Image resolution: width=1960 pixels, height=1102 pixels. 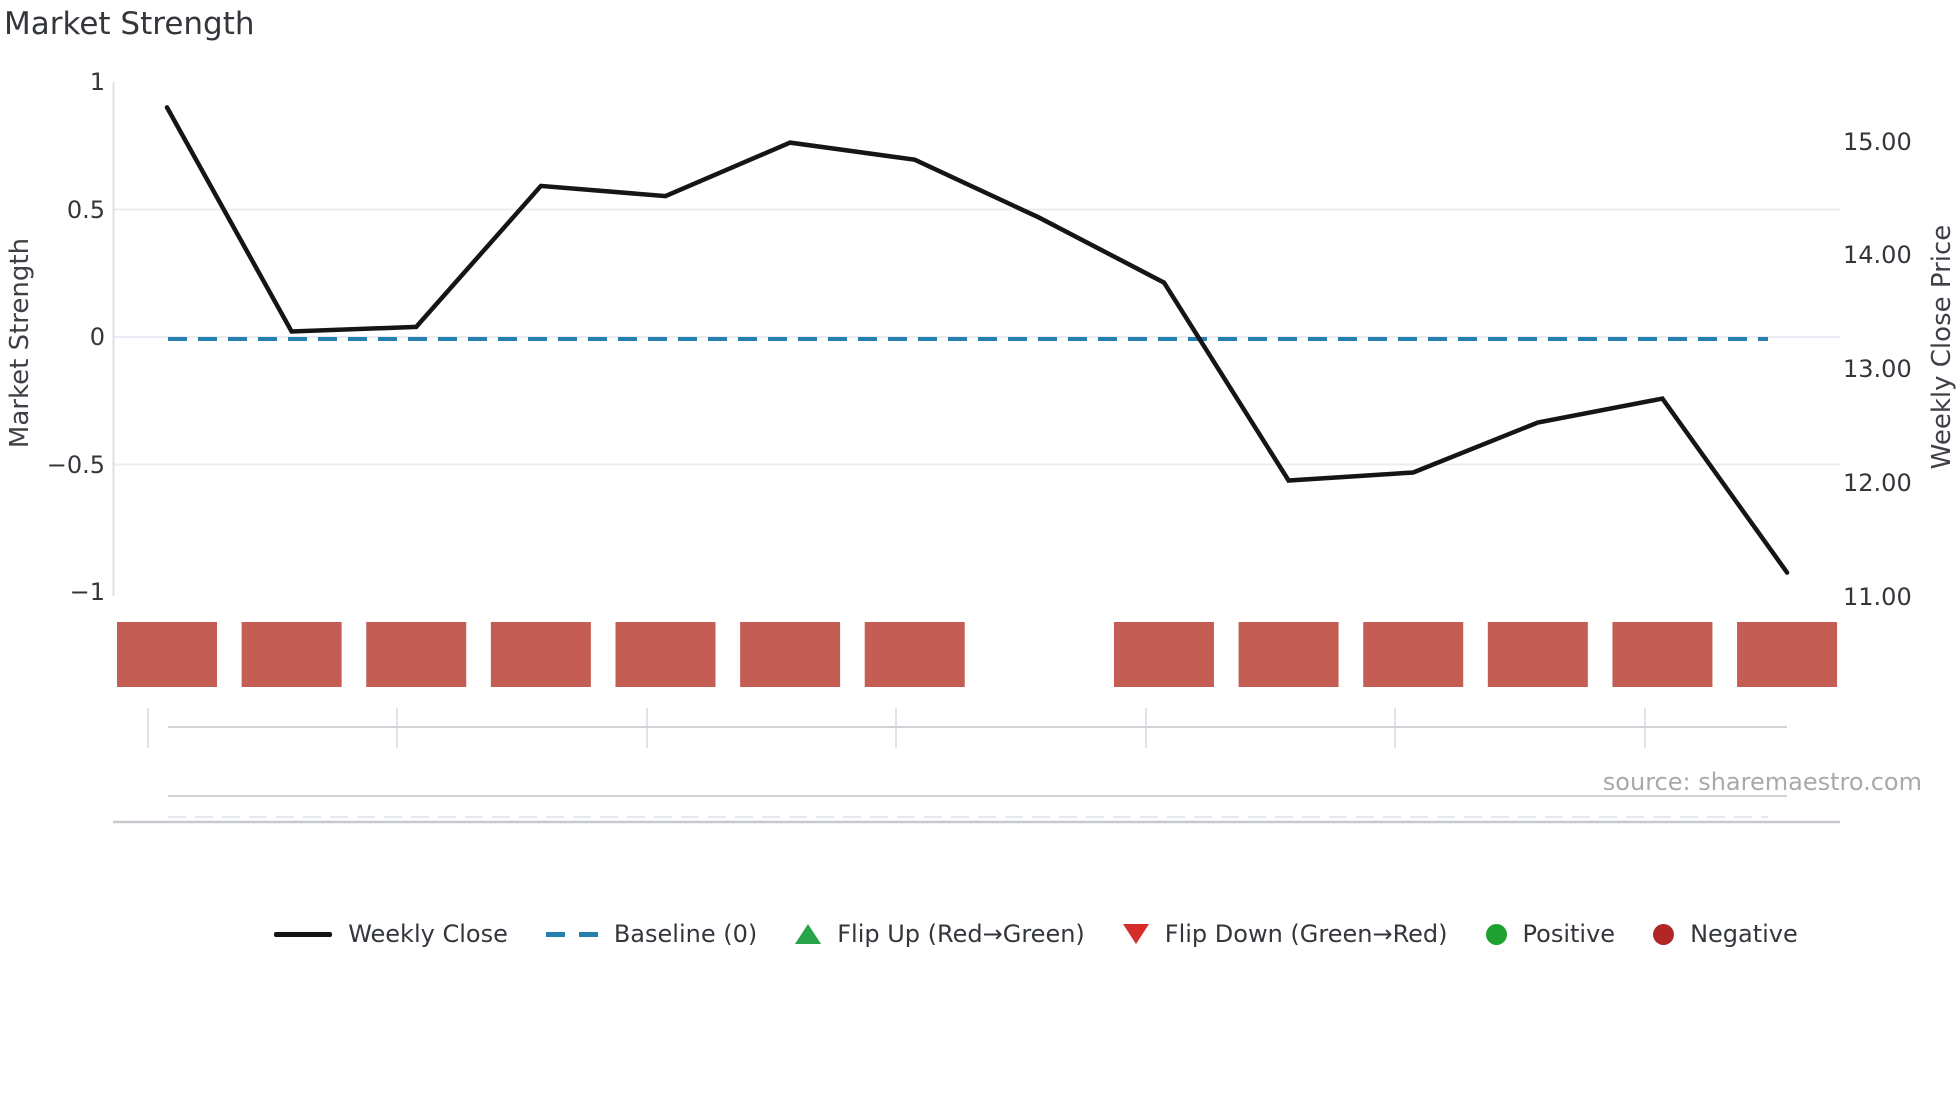 I want to click on legend-label: Negative, so click(x=1744, y=934).